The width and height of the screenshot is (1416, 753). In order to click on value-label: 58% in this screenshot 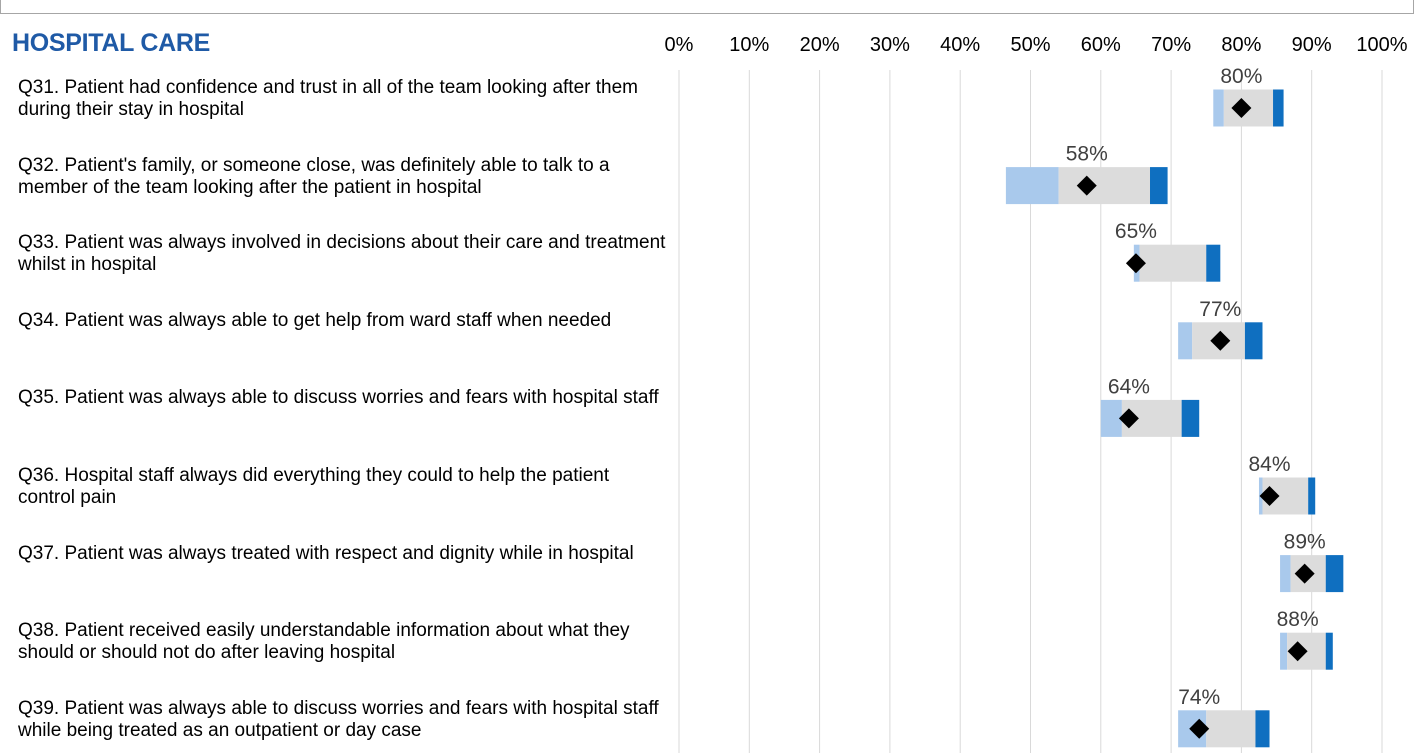, I will do `click(1087, 154)`.